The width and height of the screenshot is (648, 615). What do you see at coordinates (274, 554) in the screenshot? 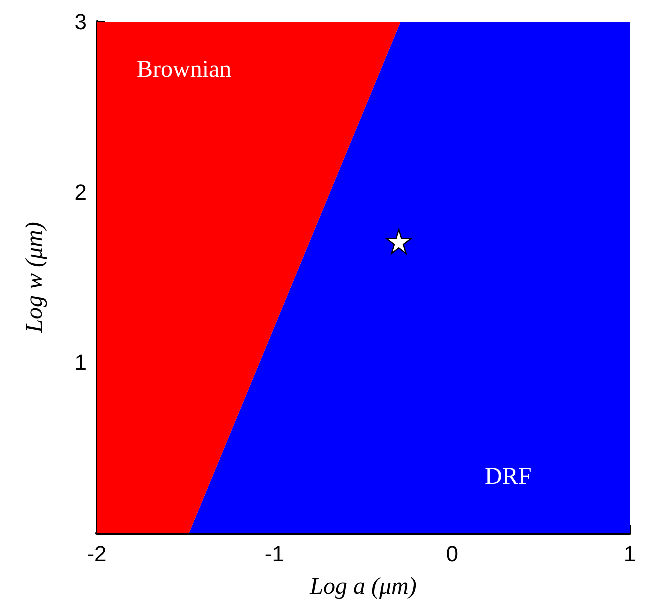
I see `x-tick-label: -1` at bounding box center [274, 554].